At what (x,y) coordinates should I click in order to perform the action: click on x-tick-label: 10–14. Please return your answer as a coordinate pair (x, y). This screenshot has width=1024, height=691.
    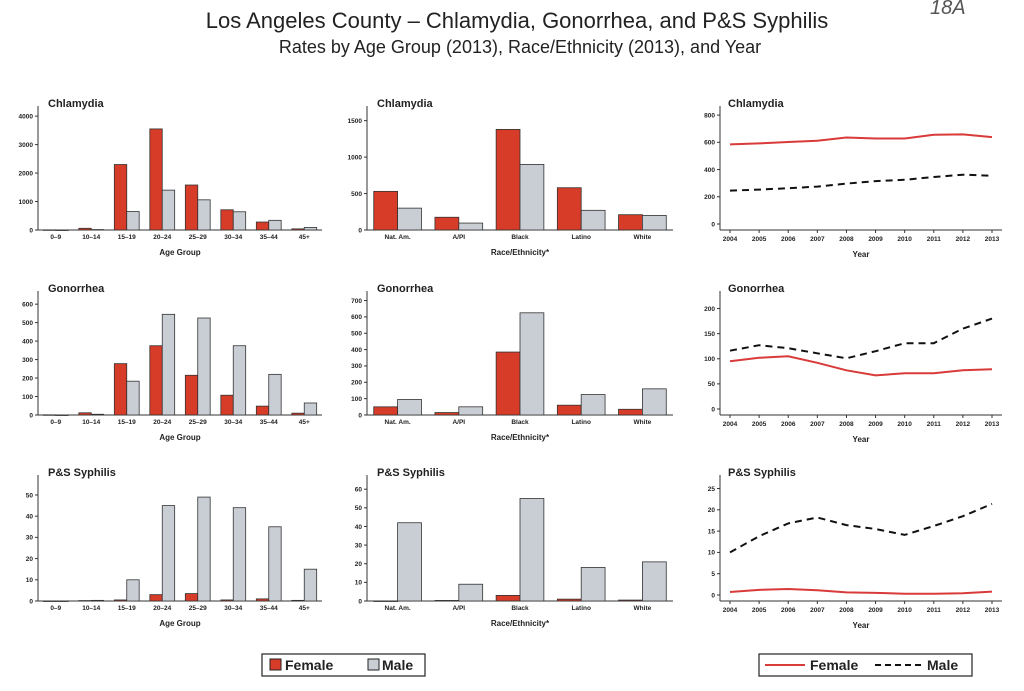
    Looking at the image, I should click on (91, 422).